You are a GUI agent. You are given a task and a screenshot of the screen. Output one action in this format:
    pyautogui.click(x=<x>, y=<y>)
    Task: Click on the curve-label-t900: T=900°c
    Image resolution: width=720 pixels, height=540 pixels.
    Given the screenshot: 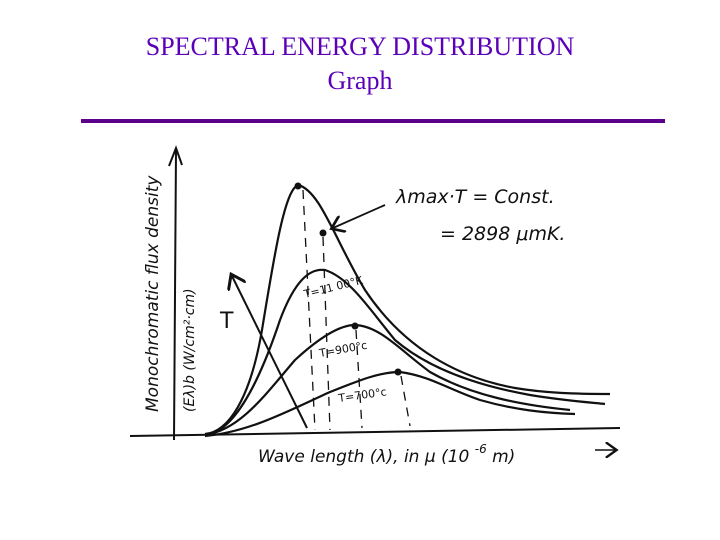 What is the action you would take?
    pyautogui.click(x=342, y=349)
    